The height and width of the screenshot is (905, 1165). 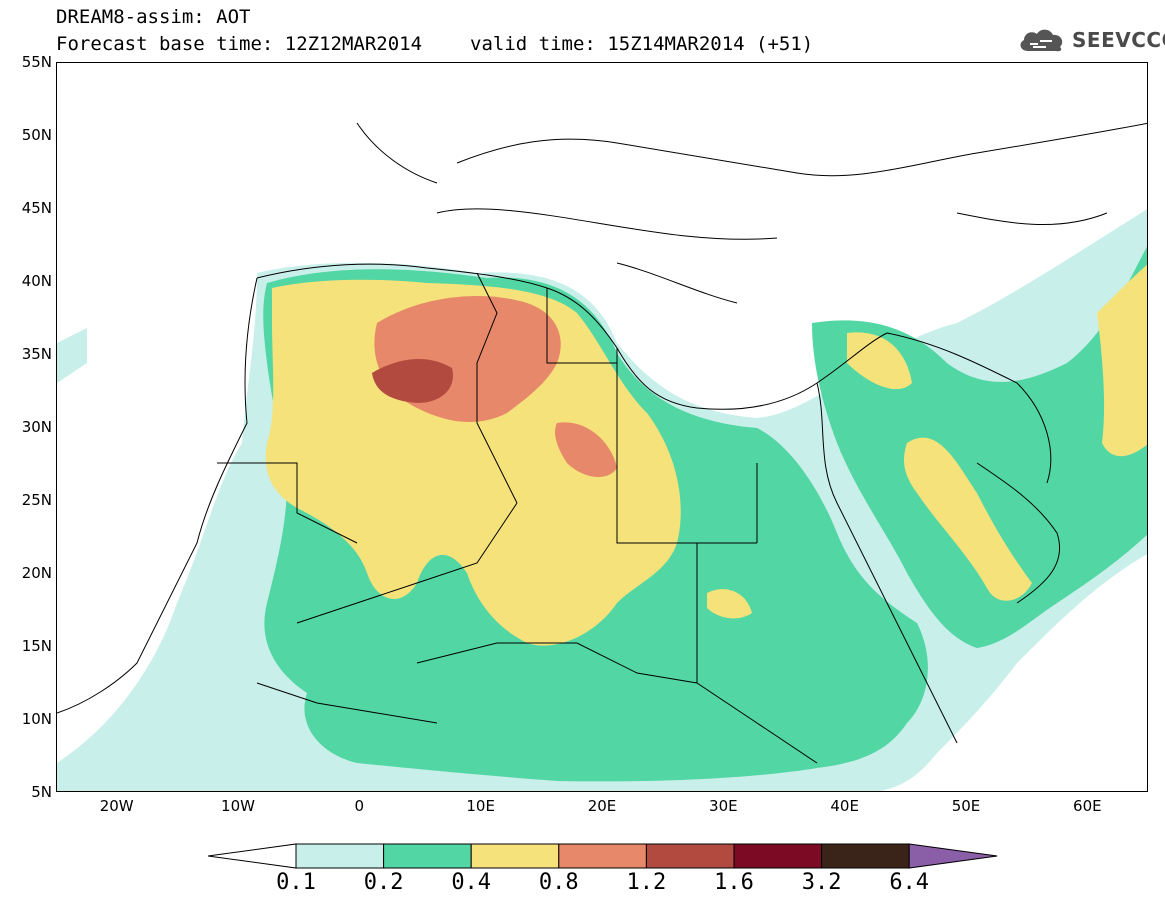 I want to click on lon-tick-label: 20E, so click(x=602, y=806).